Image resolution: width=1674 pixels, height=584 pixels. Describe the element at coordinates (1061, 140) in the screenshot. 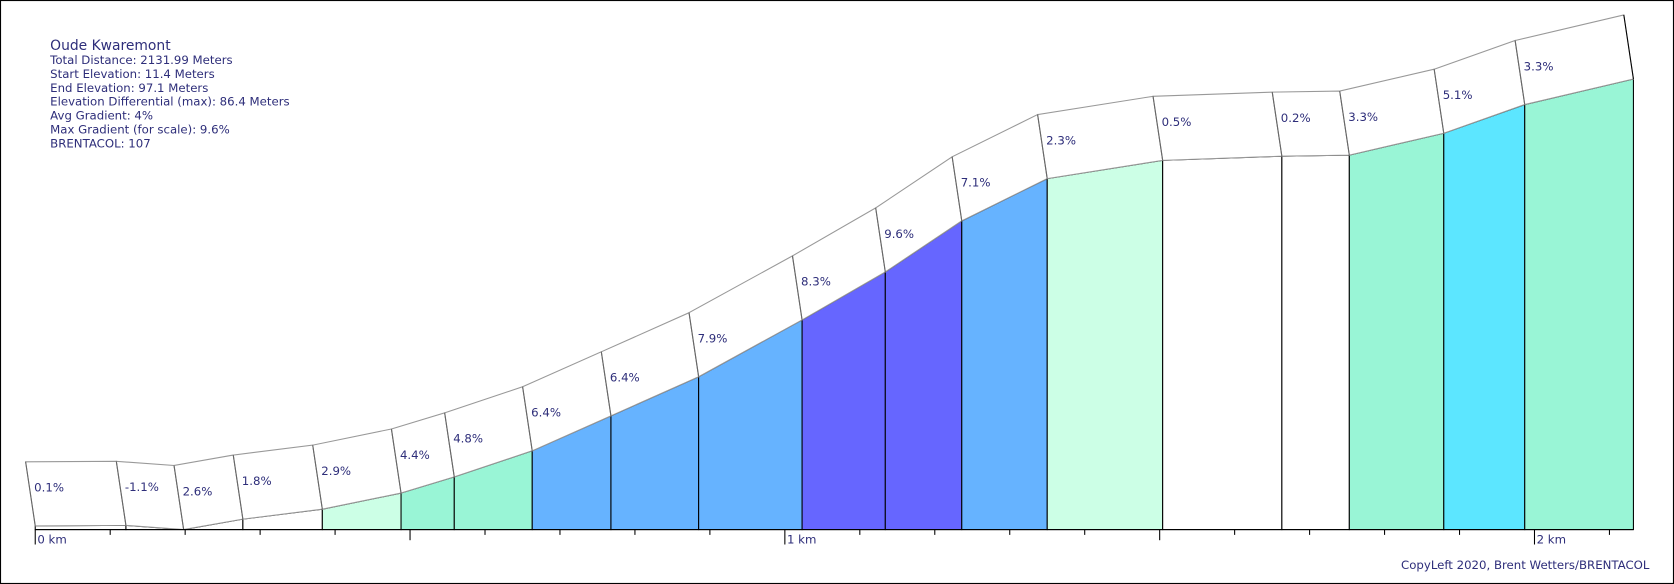

I see `gradient-label: 2.3%` at that location.